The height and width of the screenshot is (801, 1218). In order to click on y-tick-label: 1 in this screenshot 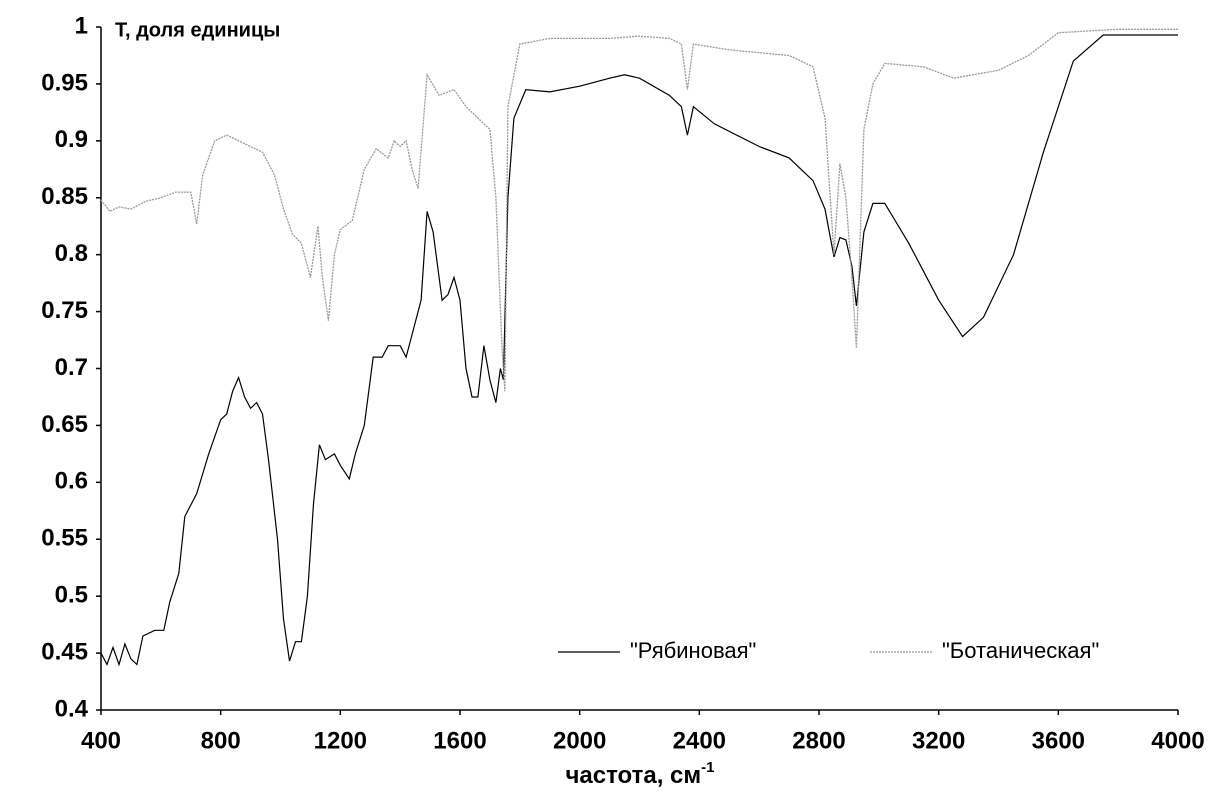, I will do `click(81, 25)`.